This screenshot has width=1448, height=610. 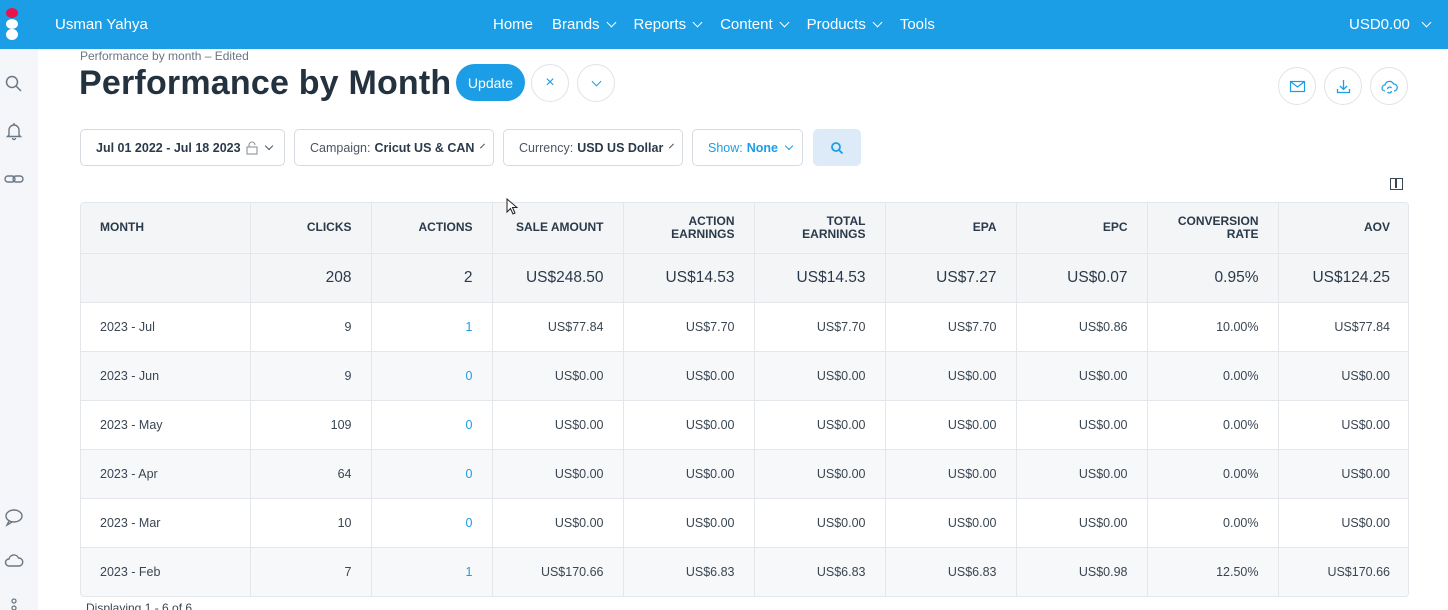 I want to click on bell-icon, so click(x=14, y=131).